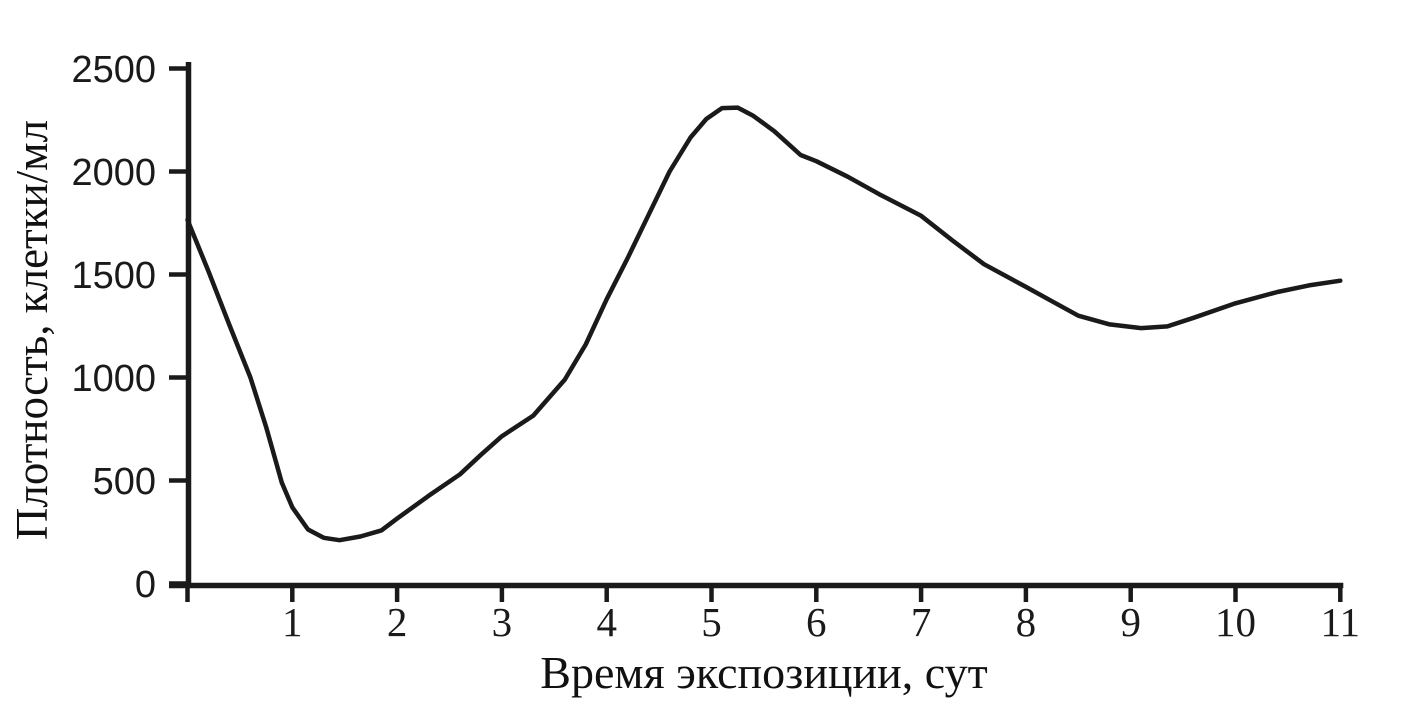  What do you see at coordinates (145, 585) in the screenshot?
I see `y-tick-label: 0` at bounding box center [145, 585].